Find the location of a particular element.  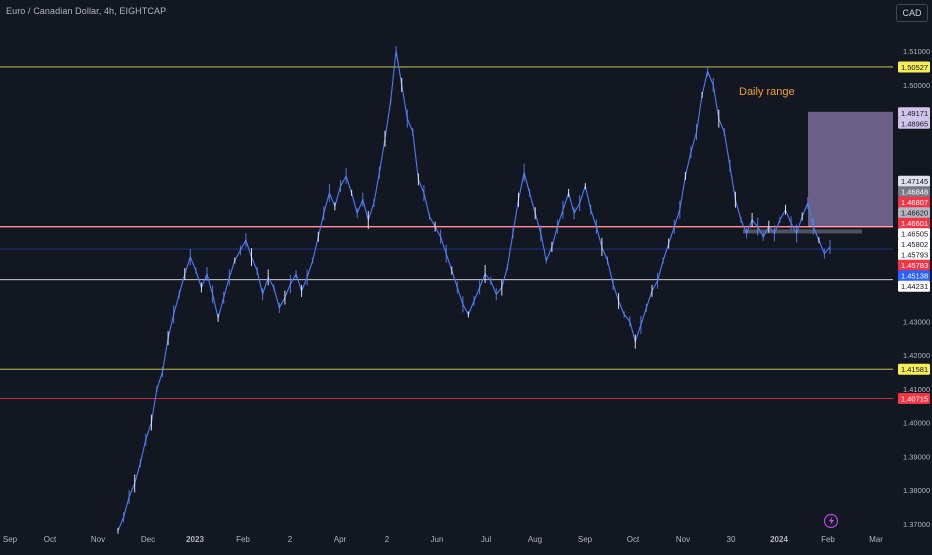

chart-title: Euro / Canadian Dollar, 4h, EIGHTCAP is located at coordinates (86, 11).